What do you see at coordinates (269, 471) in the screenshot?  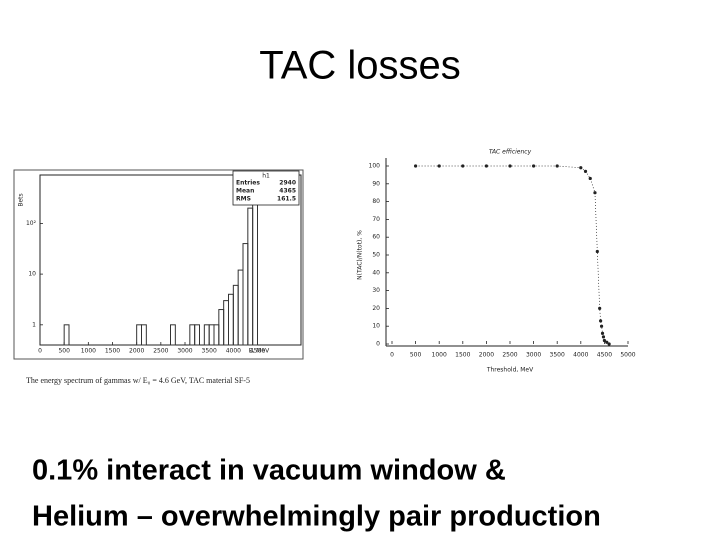 I see `body-line: 0.1% interact in vacuum window &` at bounding box center [269, 471].